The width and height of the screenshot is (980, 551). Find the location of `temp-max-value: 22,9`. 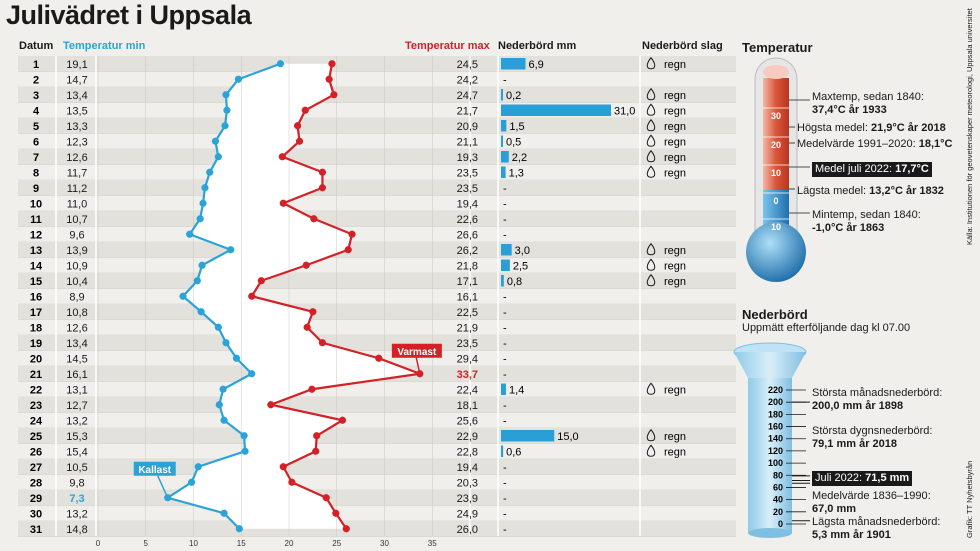

temp-max-value: 22,9 is located at coordinates (467, 437).